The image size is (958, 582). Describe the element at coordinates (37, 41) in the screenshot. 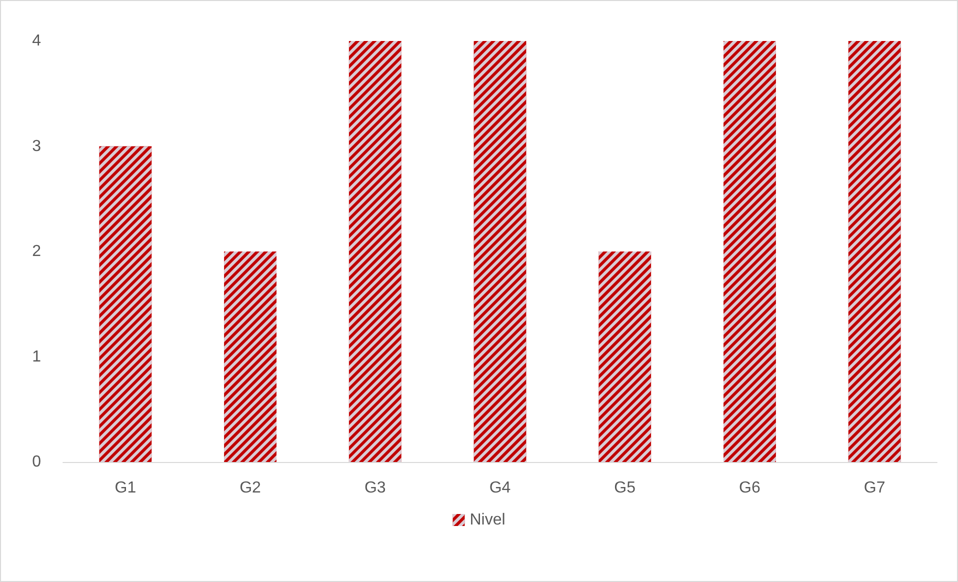

I see `y-tick-label: 4` at that location.